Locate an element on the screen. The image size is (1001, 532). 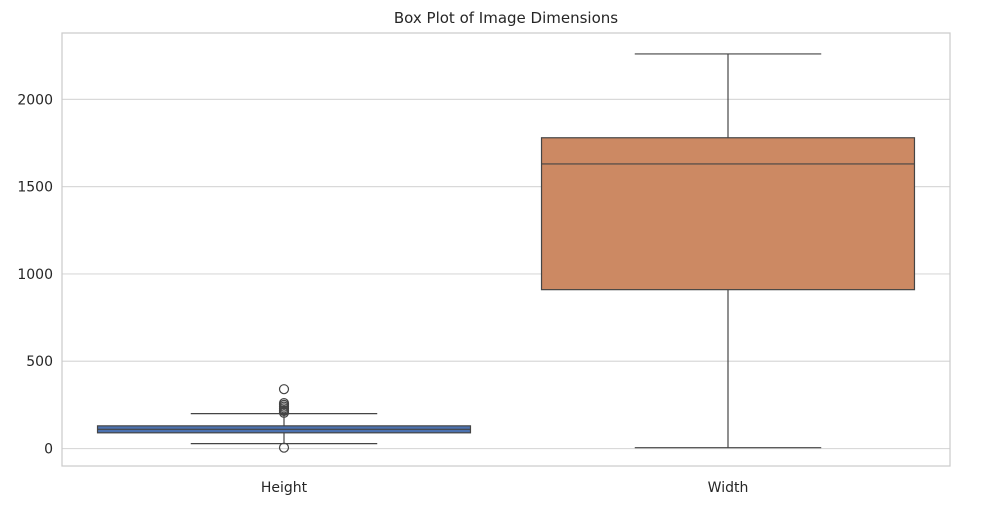
y-tick-label: 500 is located at coordinates (39, 362).